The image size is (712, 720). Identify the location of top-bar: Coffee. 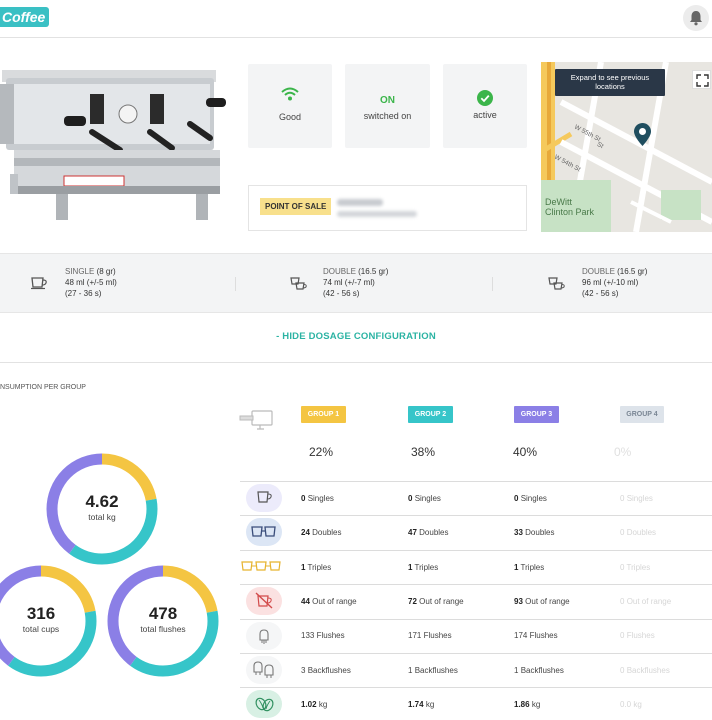
(356, 19).